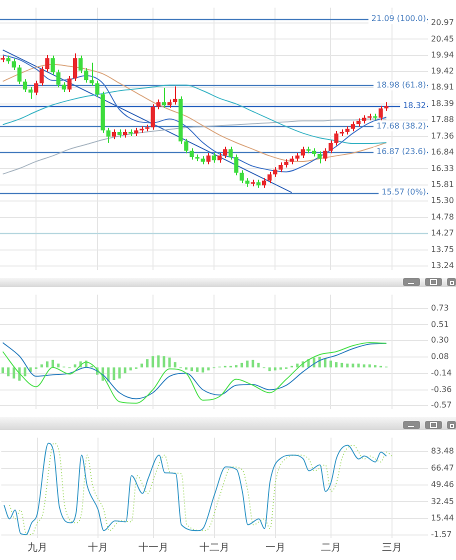 This screenshot has height=560, width=456. What do you see at coordinates (442, 233) in the screenshot?
I see `y-tick-label: 14.27` at bounding box center [442, 233].